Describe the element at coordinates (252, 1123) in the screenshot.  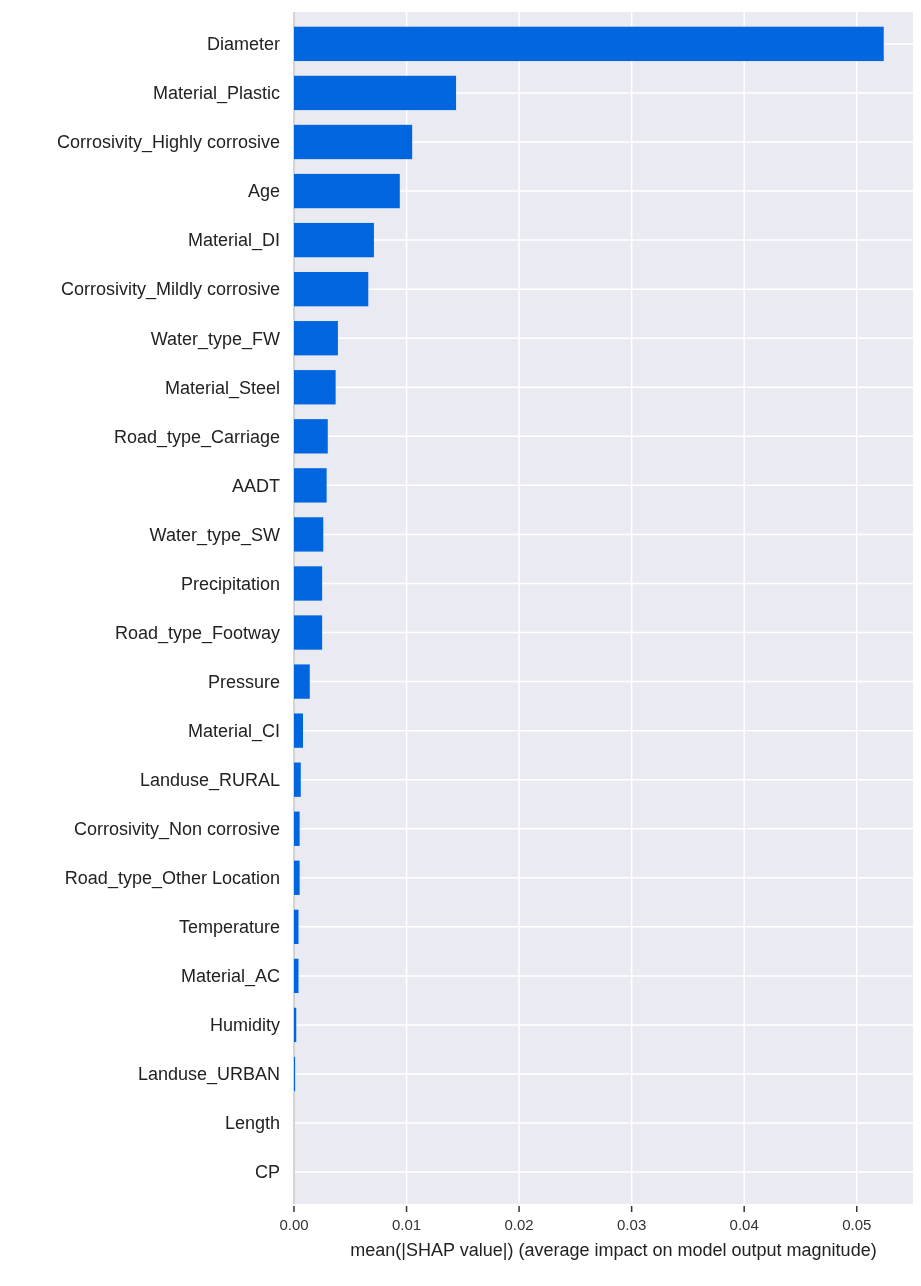
I see `y-tick-label: Length` at that location.